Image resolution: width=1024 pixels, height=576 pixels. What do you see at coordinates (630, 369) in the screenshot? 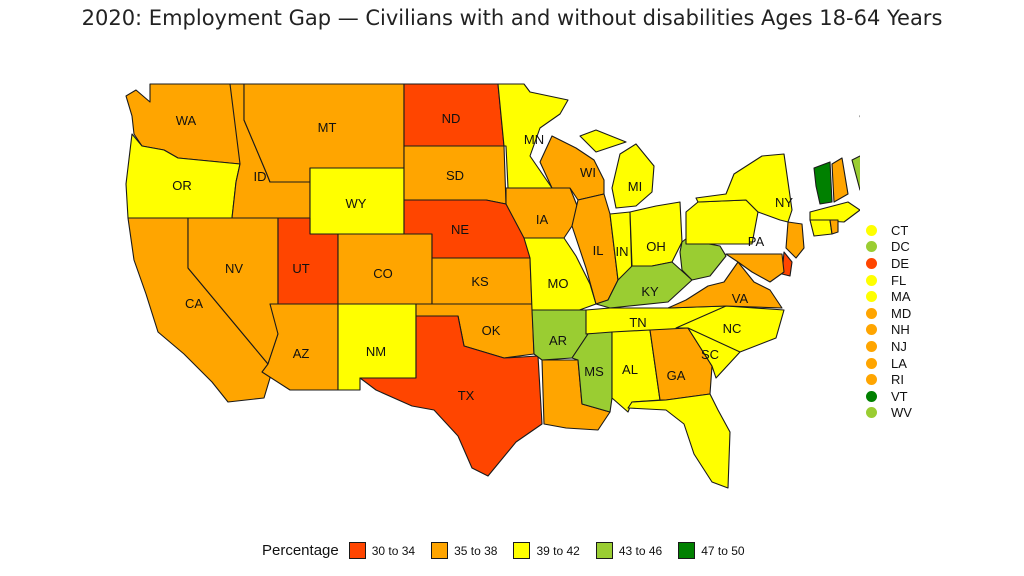
I see `state-label-al: AL` at bounding box center [630, 369].